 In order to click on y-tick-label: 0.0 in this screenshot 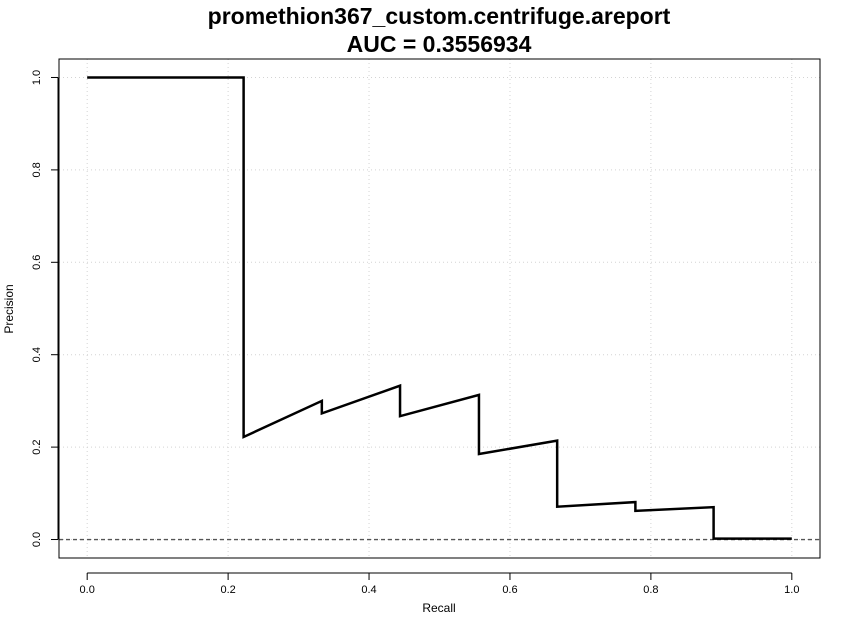, I will do `click(37, 539)`.